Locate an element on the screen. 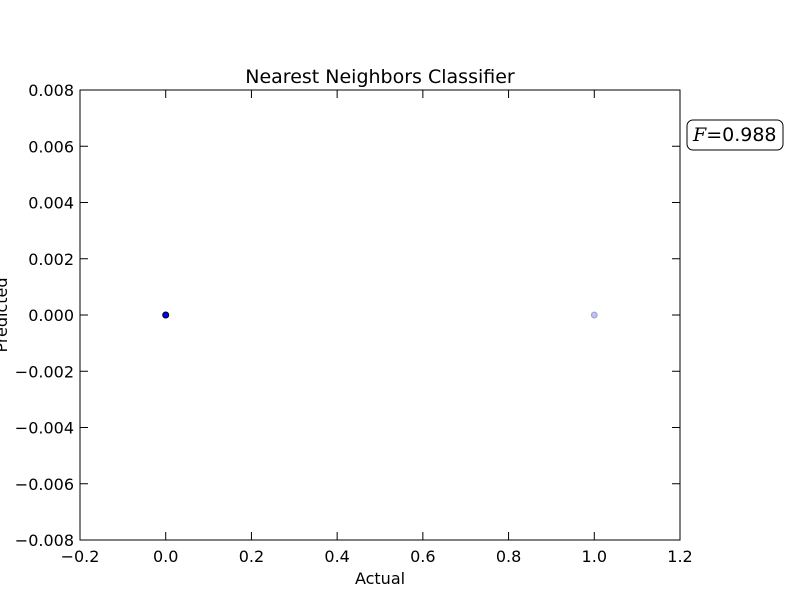 Image resolution: width=800 pixels, height=605 pixels. f-score-value: =0.988 is located at coordinates (741, 135).